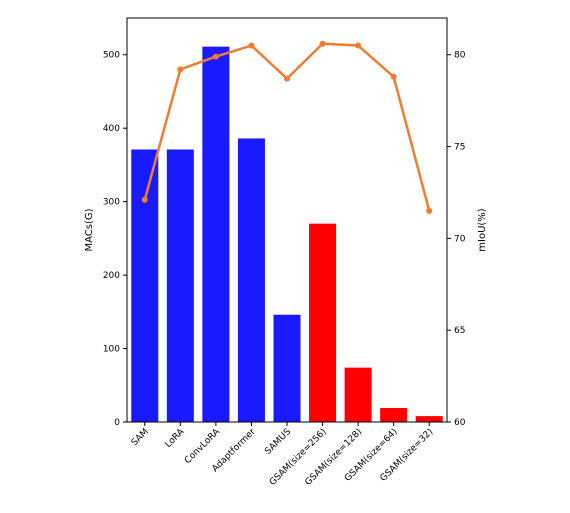  Describe the element at coordinates (111, 276) in the screenshot. I see `left-tick-label-200: 200` at that location.